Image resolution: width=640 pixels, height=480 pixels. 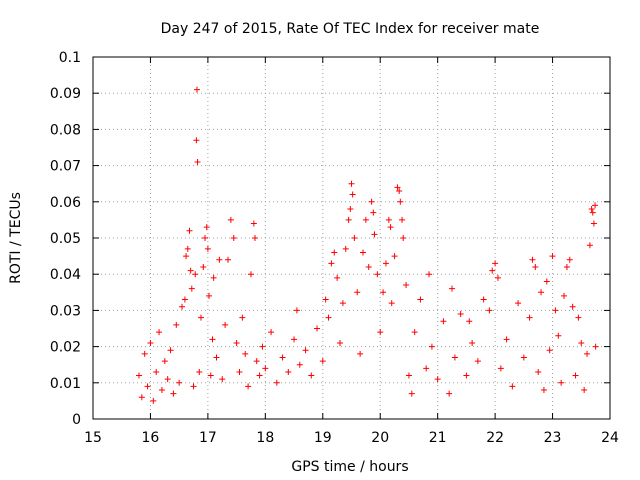 What do you see at coordinates (438, 438) in the screenshot?
I see `x-tick-label: 21` at bounding box center [438, 438].